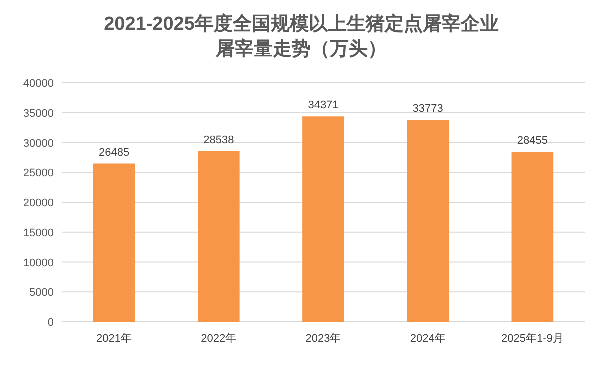  I want to click on y-tick-label: 10000, so click(38, 263).